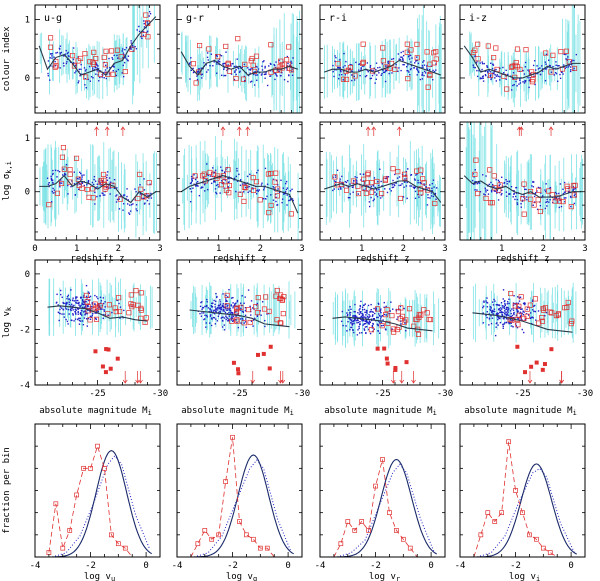  I want to click on y-tick-label: -4, so click(24, 386).